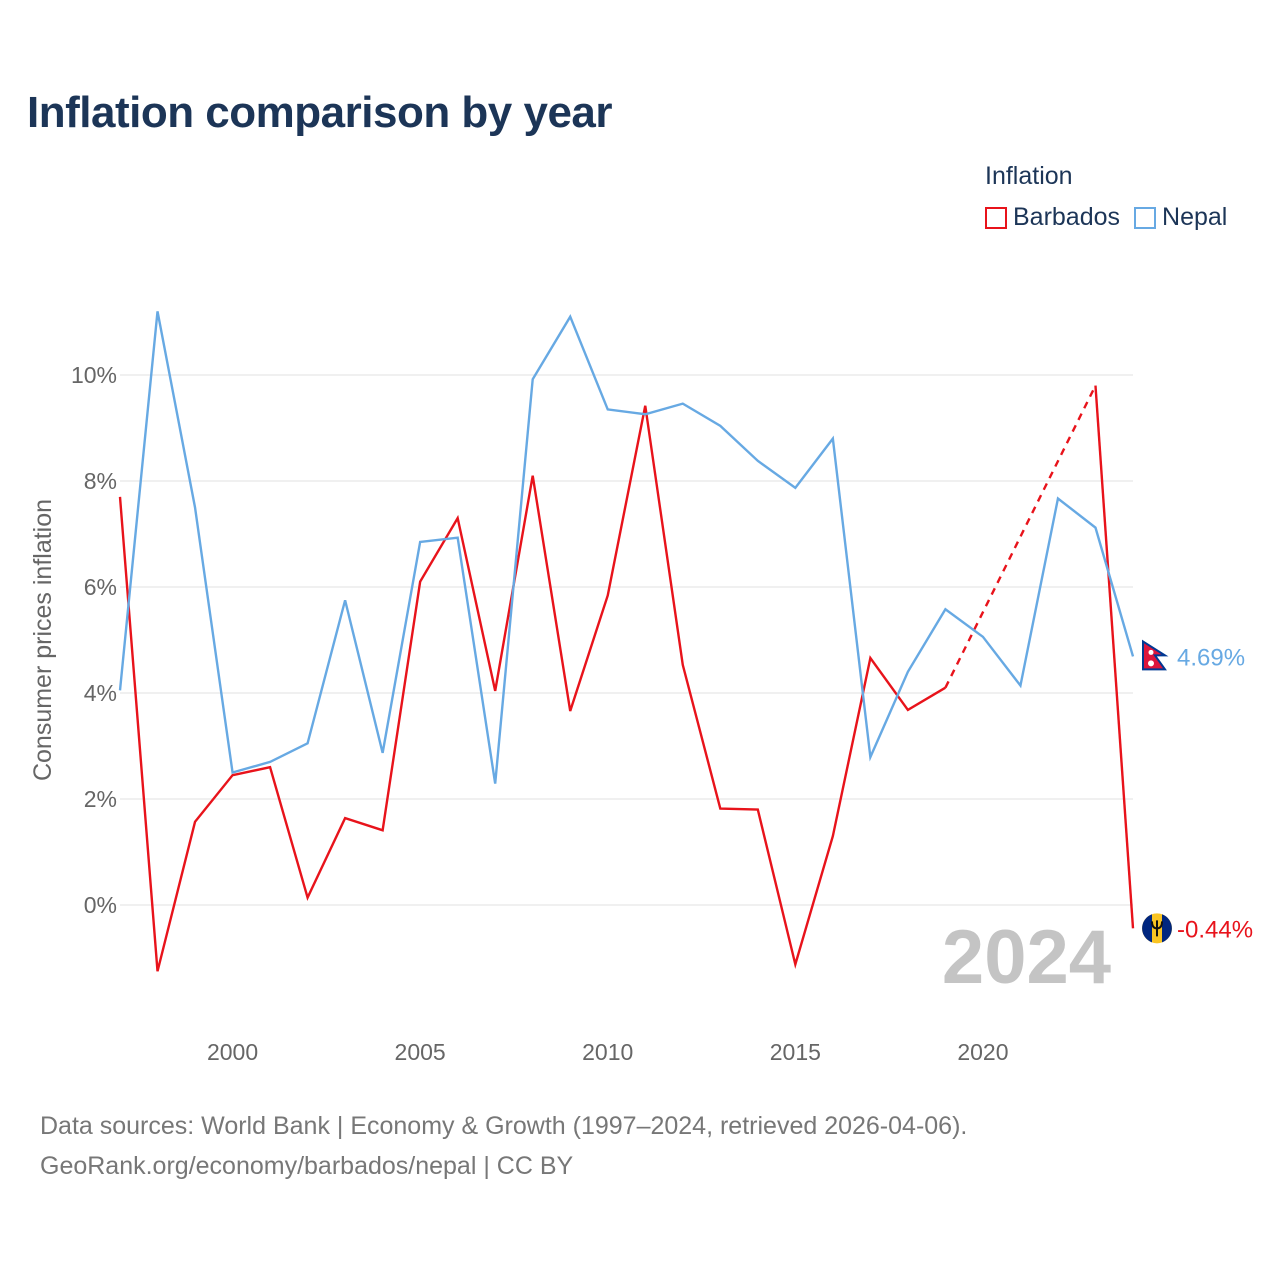  What do you see at coordinates (1151, 663) in the screenshot?
I see `flag-sun` at bounding box center [1151, 663].